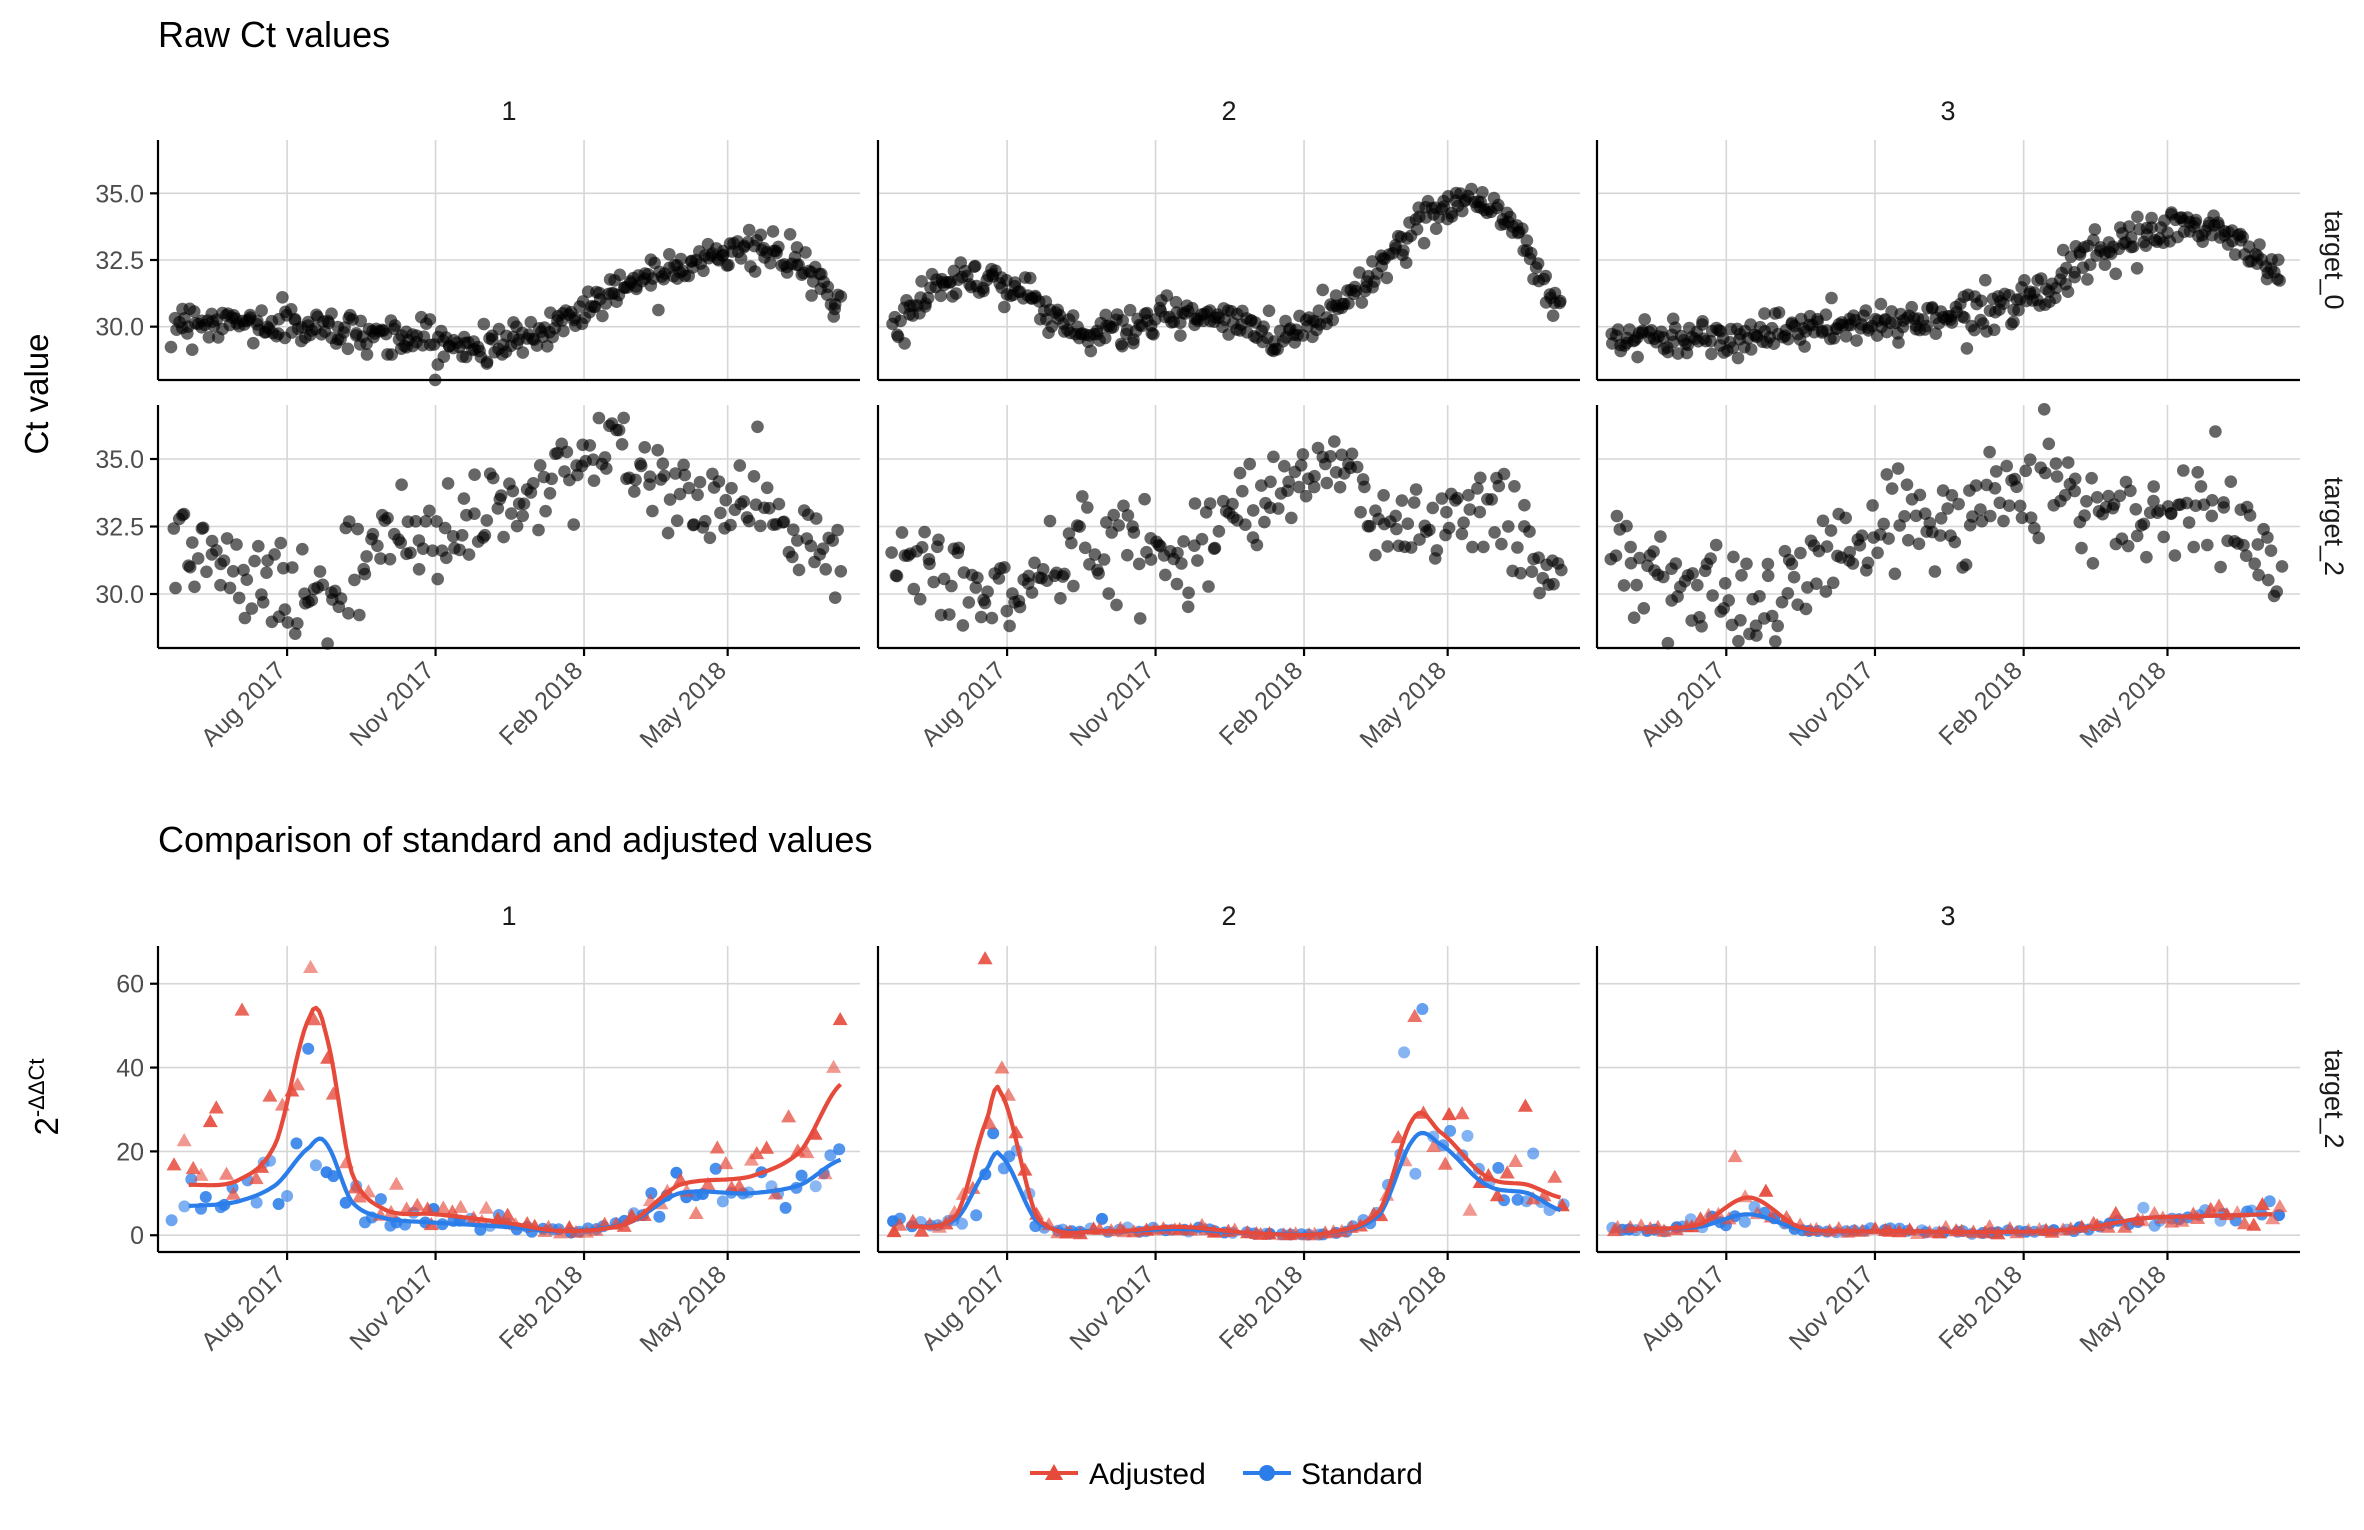 The height and width of the screenshot is (1530, 2364). I want to click on strip-row-label: target_2, so click(2334, 1098).